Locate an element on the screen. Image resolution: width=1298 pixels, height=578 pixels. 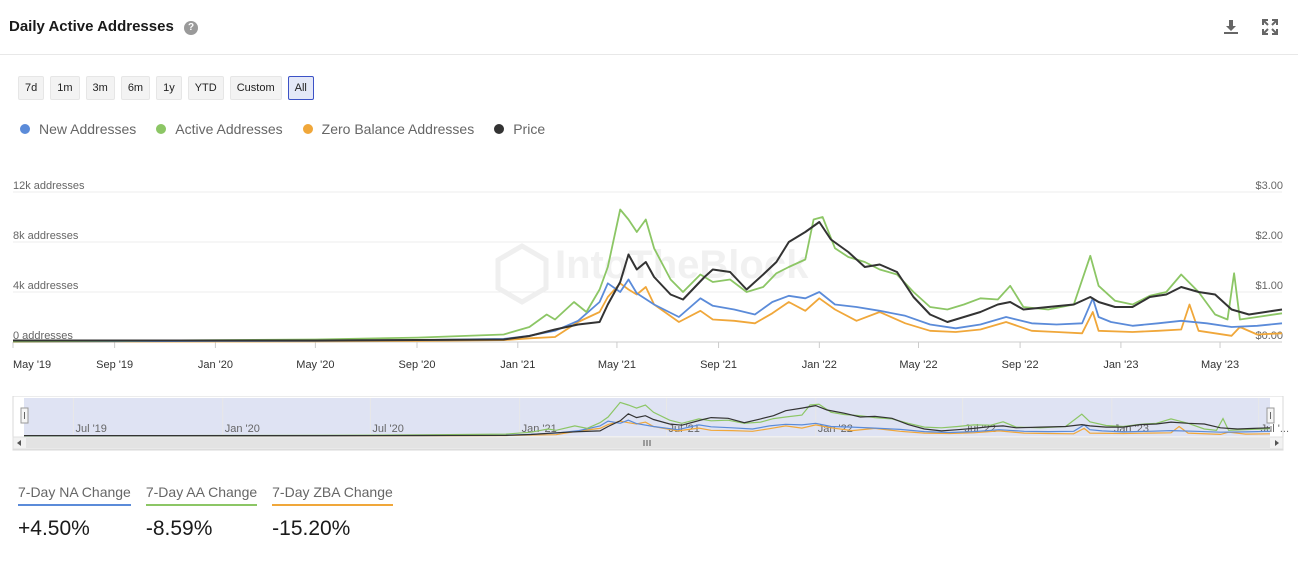
y-right-tick-label: $0.00 is located at coordinates (1269, 336).